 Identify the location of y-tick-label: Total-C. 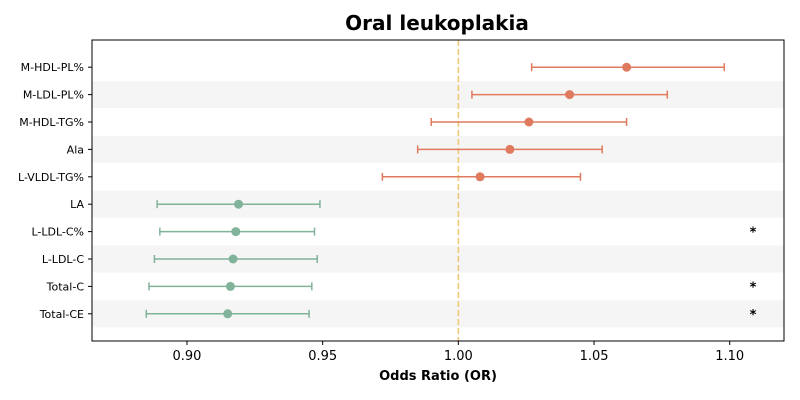
(65, 286).